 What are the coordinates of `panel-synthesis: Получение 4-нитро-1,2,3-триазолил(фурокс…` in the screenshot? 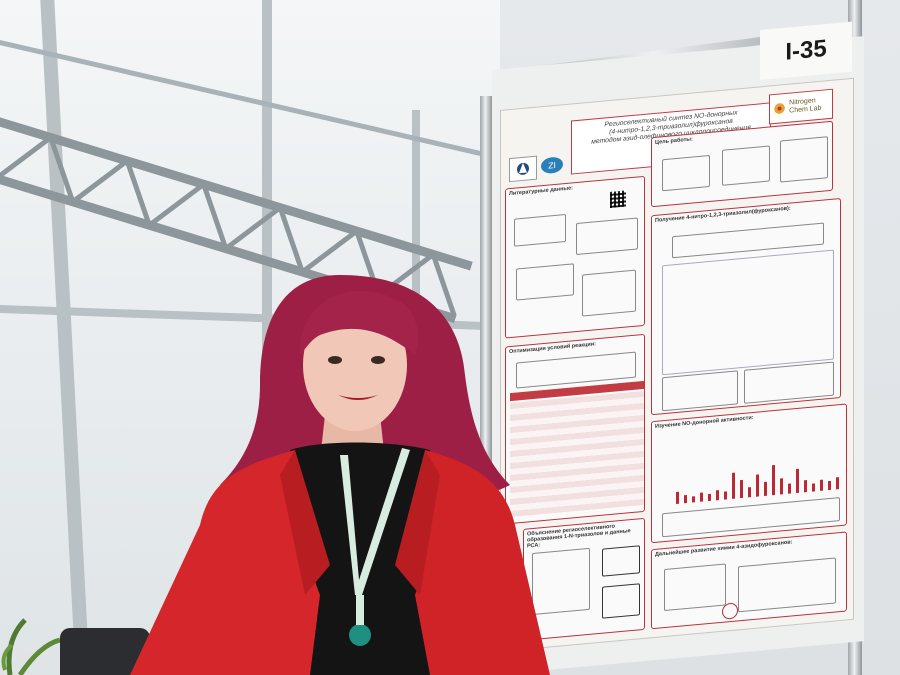 It's located at (746, 306).